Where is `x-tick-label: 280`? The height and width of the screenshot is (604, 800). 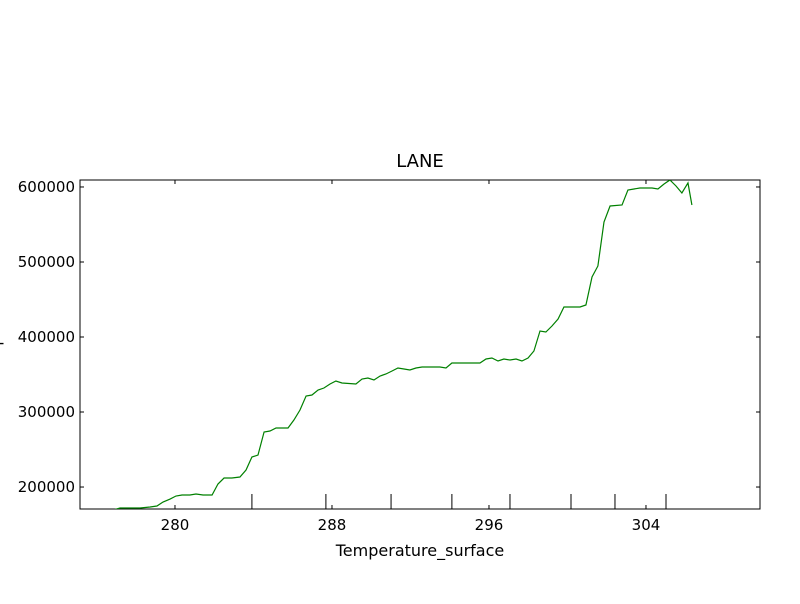 x-tick-label: 280 is located at coordinates (175, 525).